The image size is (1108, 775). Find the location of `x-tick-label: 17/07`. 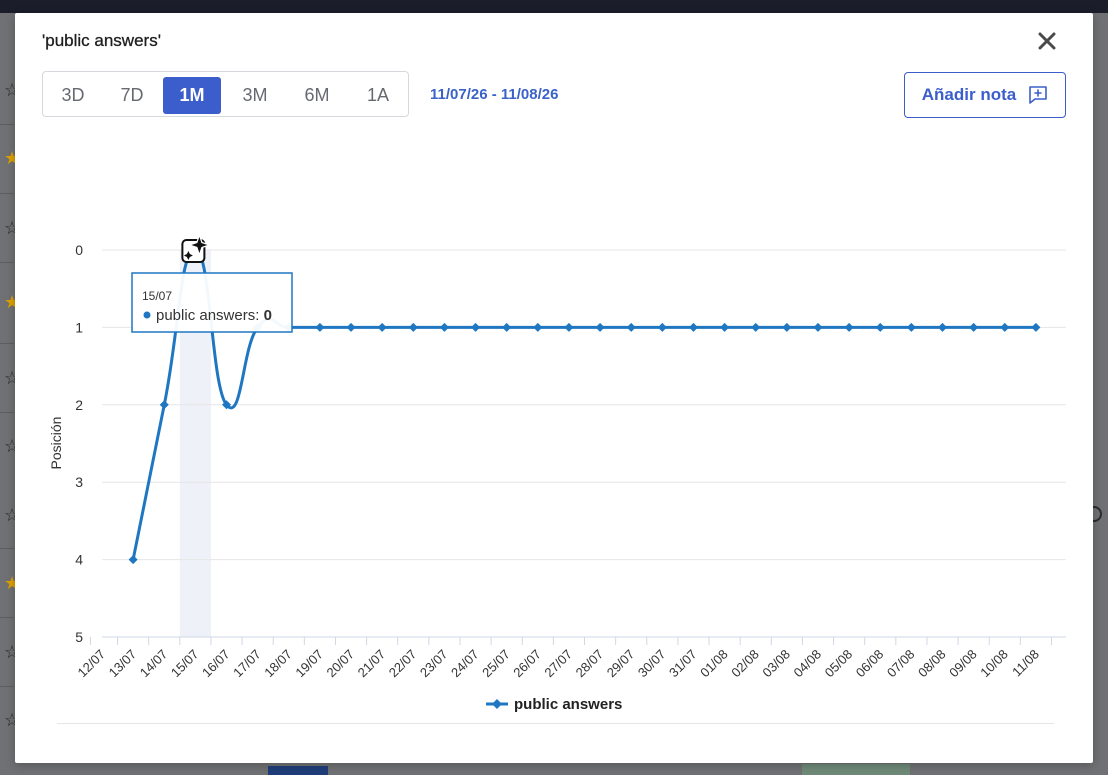

x-tick-label: 17/07 is located at coordinates (247, 664).